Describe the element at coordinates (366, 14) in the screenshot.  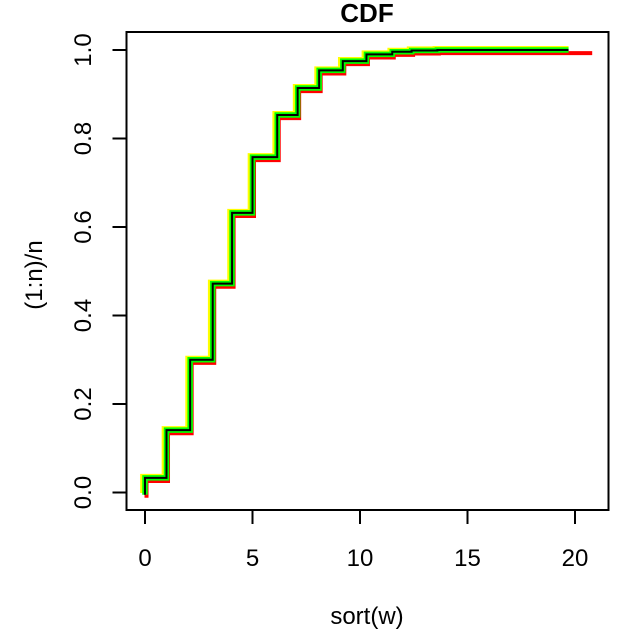
I see `plot-title: CDF` at that location.